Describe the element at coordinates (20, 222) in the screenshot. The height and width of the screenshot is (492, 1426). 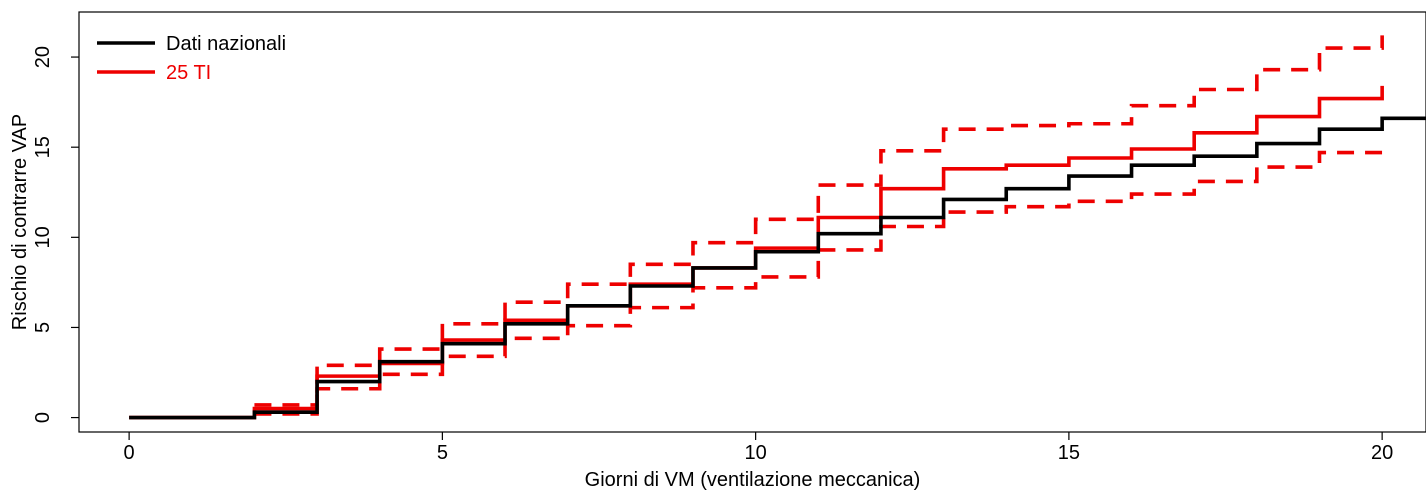
I see `y-axis-label: Rischio di contrarre VAP` at that location.